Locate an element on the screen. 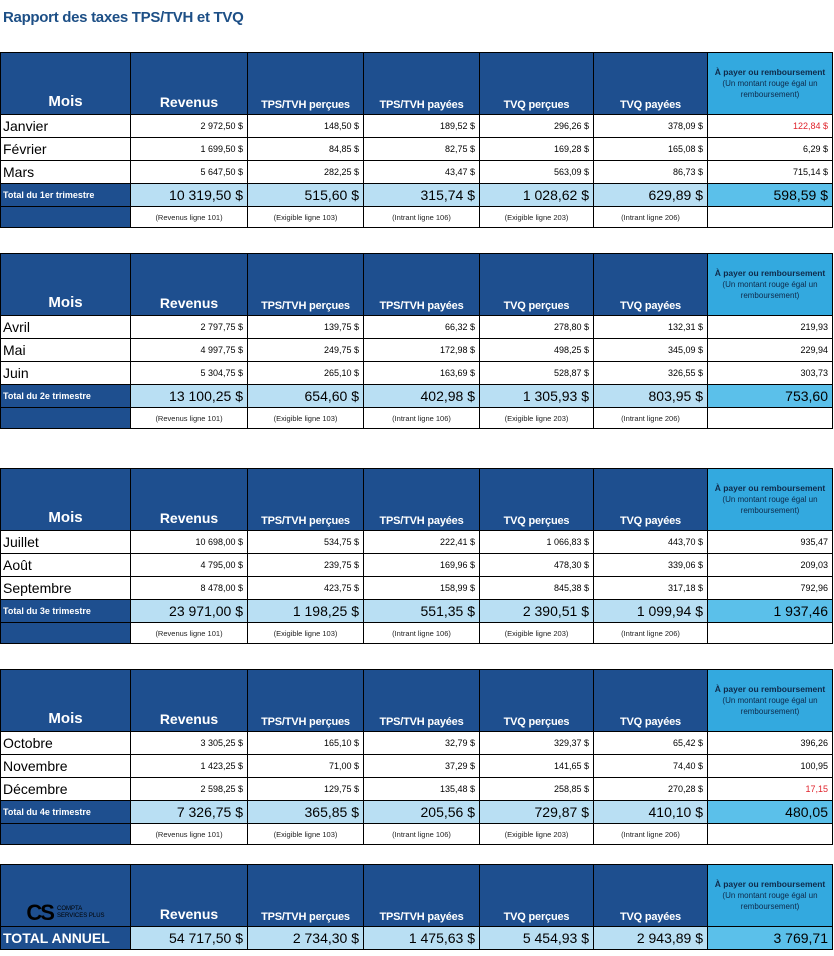 This screenshot has height=956, width=834. cell-revenus: 4 795,00 $ is located at coordinates (189, 565).